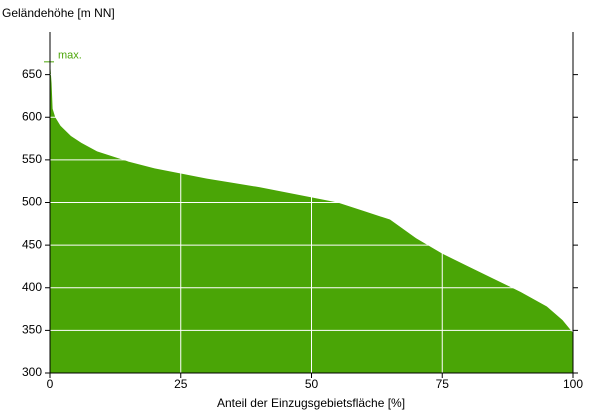  I want to click on x-tick-label: 75, so click(443, 384).